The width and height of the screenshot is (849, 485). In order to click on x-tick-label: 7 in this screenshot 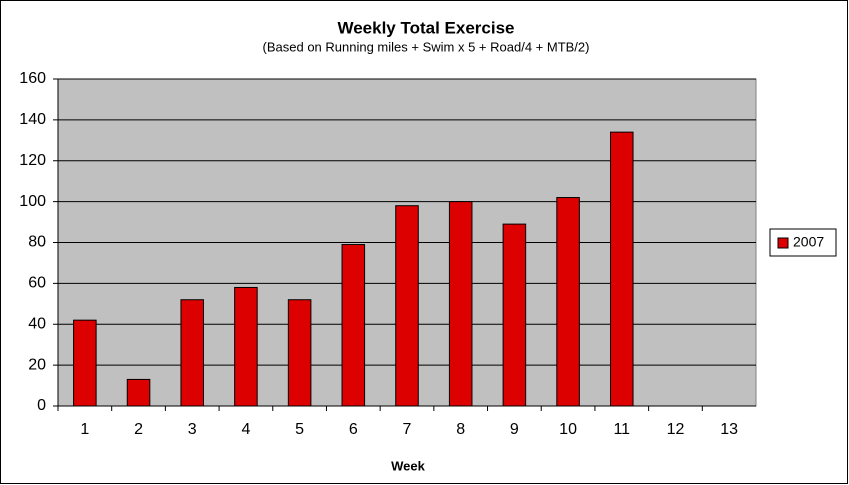, I will do `click(407, 429)`.